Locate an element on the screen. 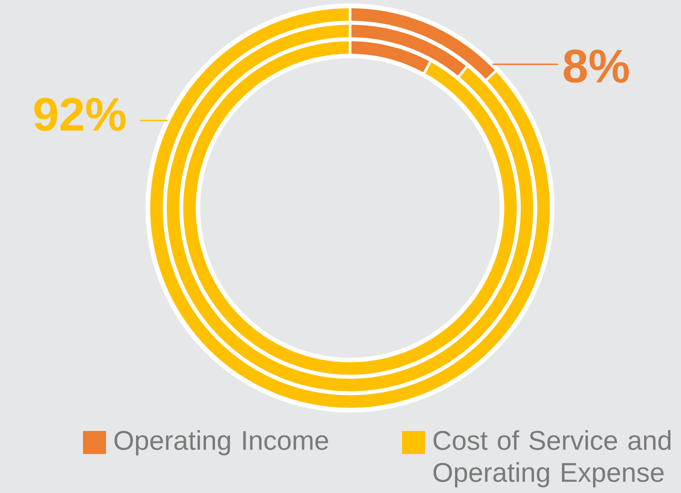 The image size is (681, 493). legend-label: Operating Income is located at coordinates (221, 443).